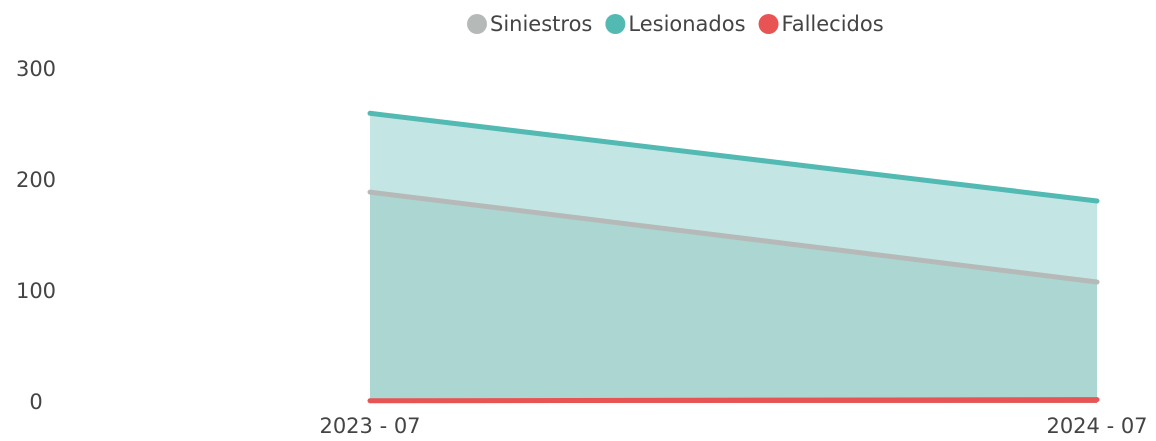 The width and height of the screenshot is (1156, 441). Describe the element at coordinates (36, 180) in the screenshot. I see `y-tick-label: 200` at that location.